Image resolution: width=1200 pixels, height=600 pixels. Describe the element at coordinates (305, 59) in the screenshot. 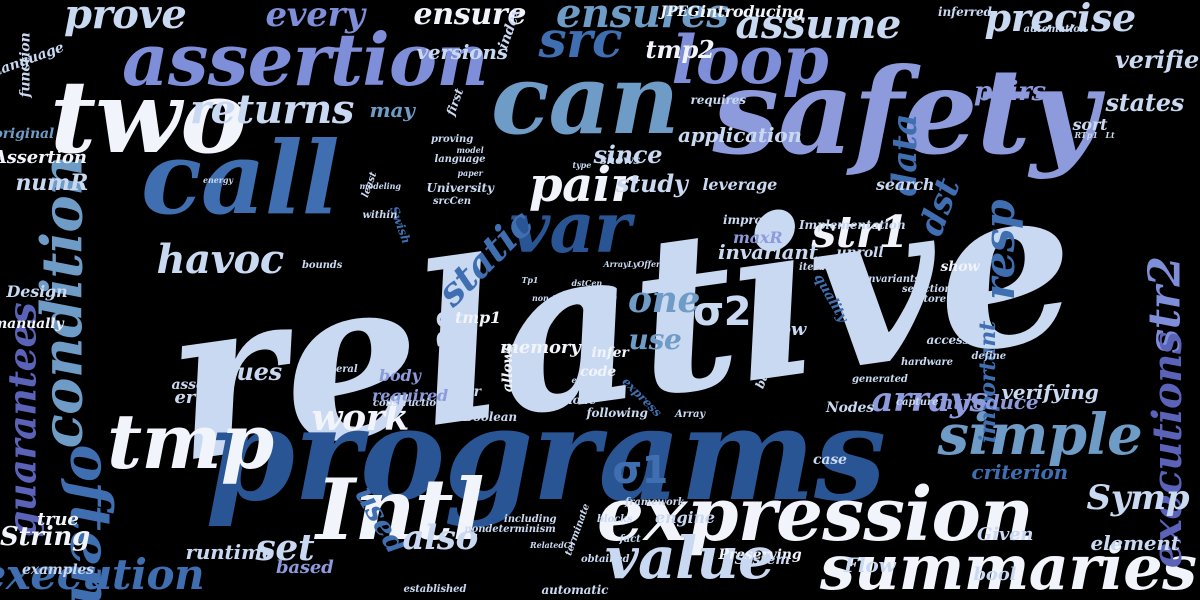

I see `word-assertion-5: assertion` at that location.